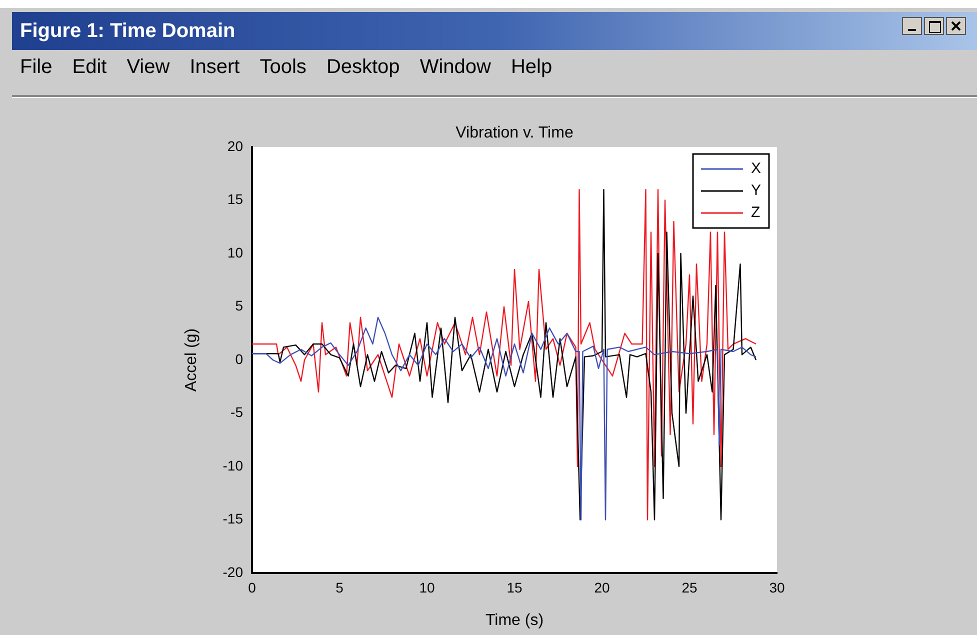 The width and height of the screenshot is (977, 635). What do you see at coordinates (427, 587) in the screenshot?
I see `x-tick-label: 10` at bounding box center [427, 587].